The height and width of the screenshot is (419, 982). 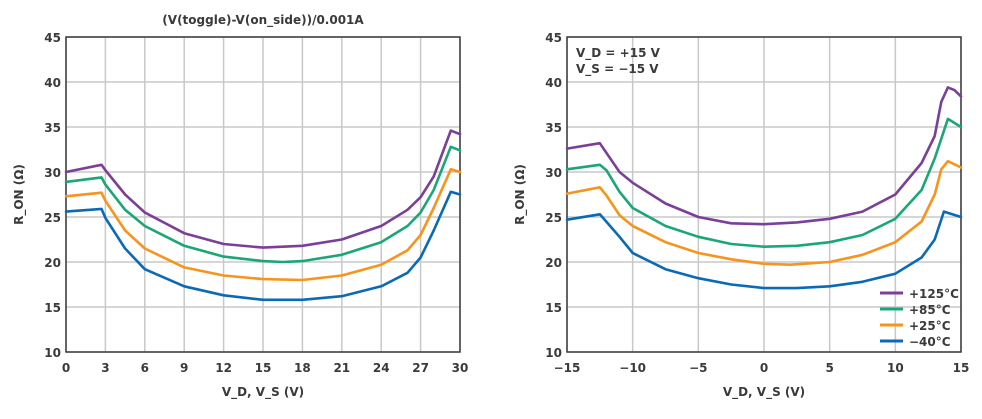 I want to click on x-tick-label: −15, so click(x=567, y=368).